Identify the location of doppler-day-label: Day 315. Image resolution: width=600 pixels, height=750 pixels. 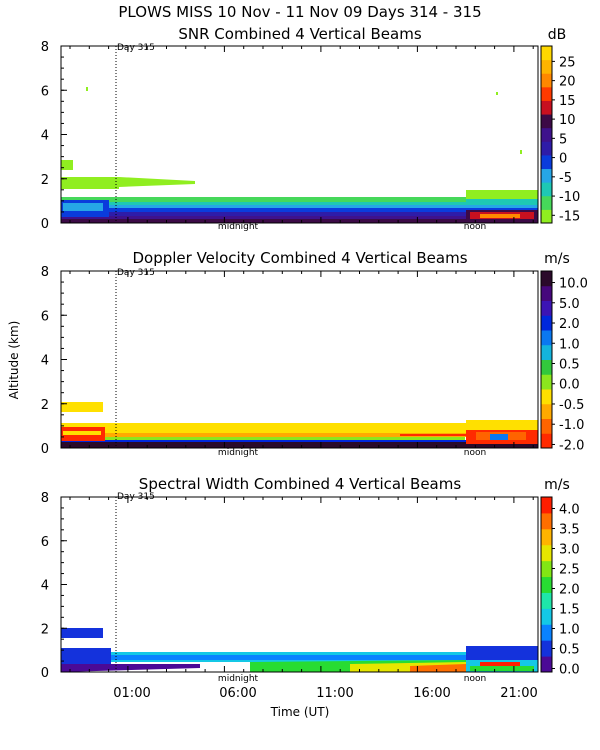
(136, 273).